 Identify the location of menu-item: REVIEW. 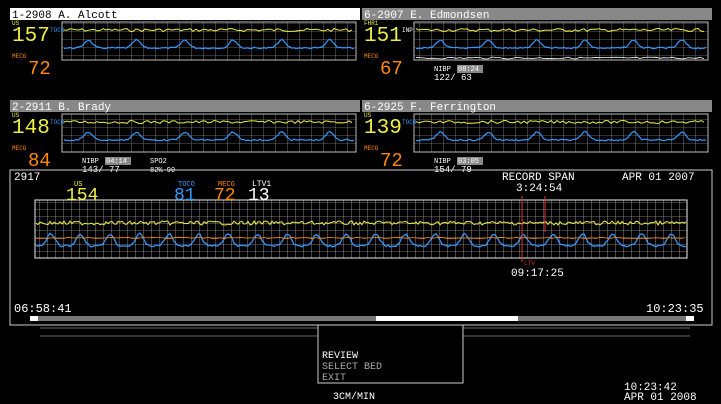
(340, 356).